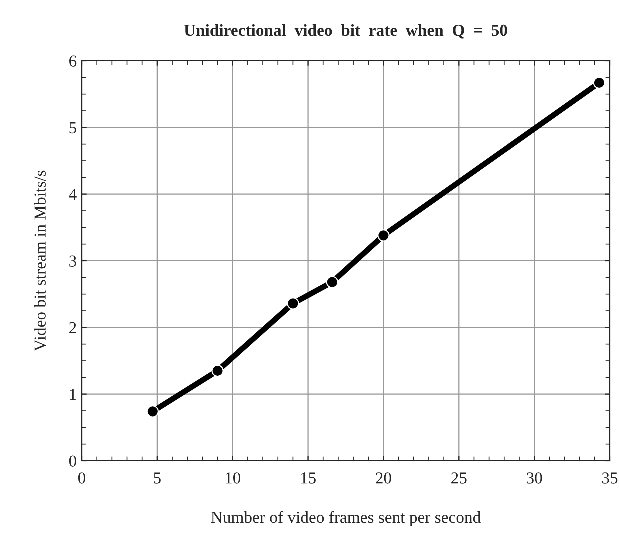 Image resolution: width=619 pixels, height=537 pixels. Describe the element at coordinates (73, 128) in the screenshot. I see `y-tick-label: 5` at that location.